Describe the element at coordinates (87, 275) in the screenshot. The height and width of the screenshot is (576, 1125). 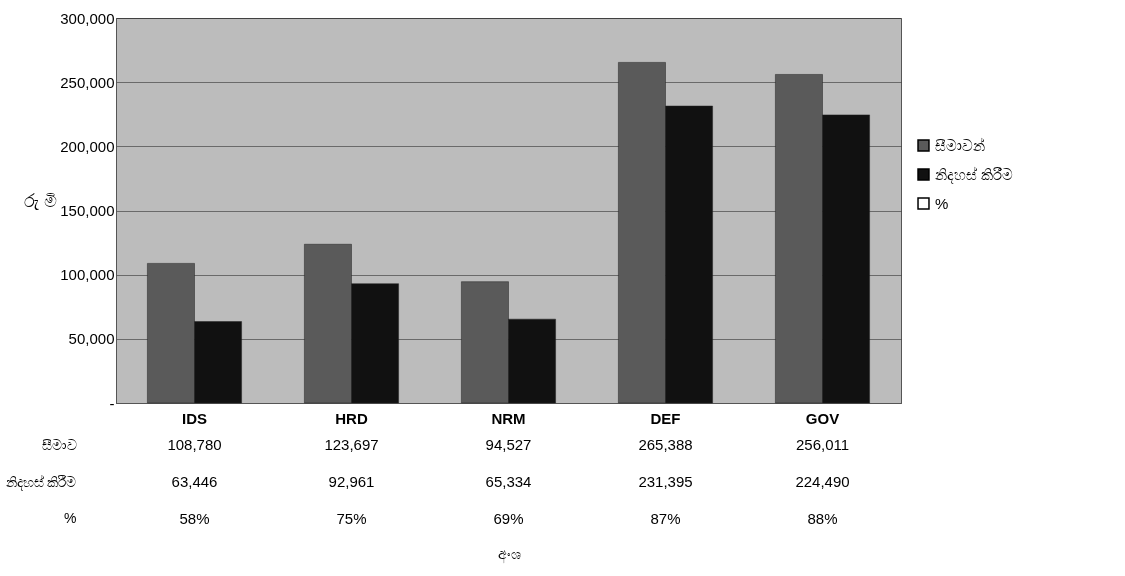
I see `y-tick-label: 100,000` at that location.